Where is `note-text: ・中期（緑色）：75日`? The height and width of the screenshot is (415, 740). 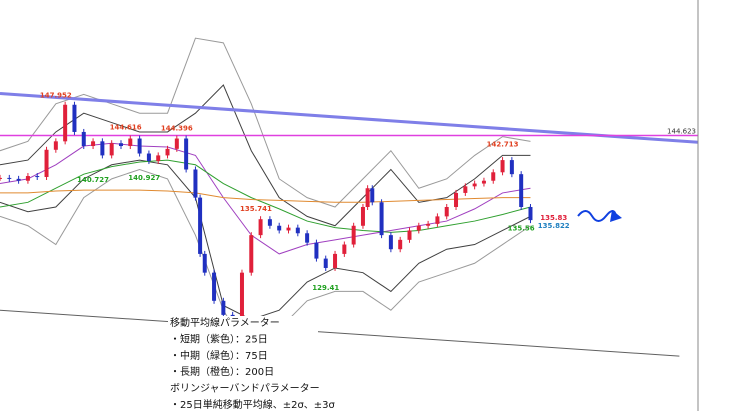
note-text: ・中期（緑色）：75日 is located at coordinates (219, 355).